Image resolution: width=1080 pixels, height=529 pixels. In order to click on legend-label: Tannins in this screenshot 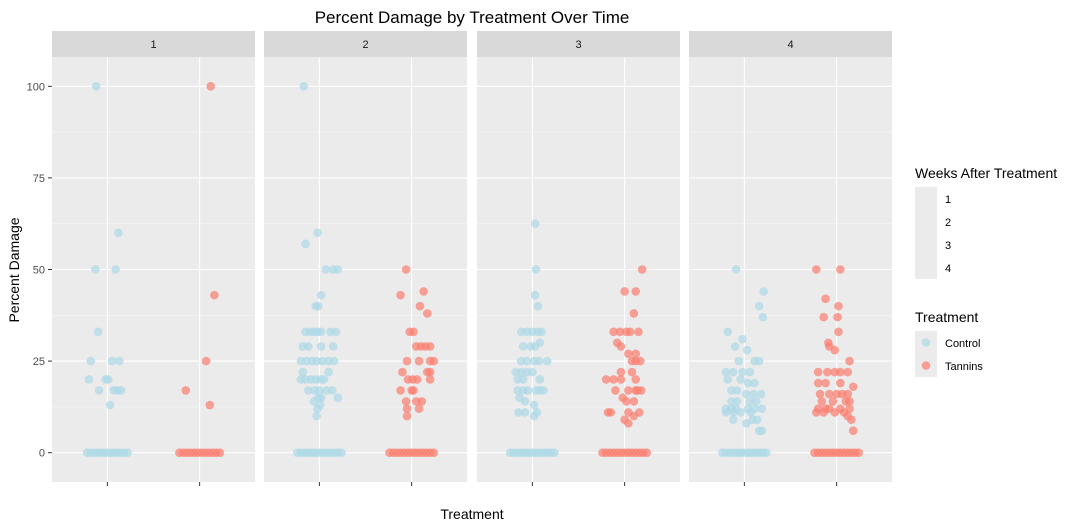, I will do `click(964, 367)`.